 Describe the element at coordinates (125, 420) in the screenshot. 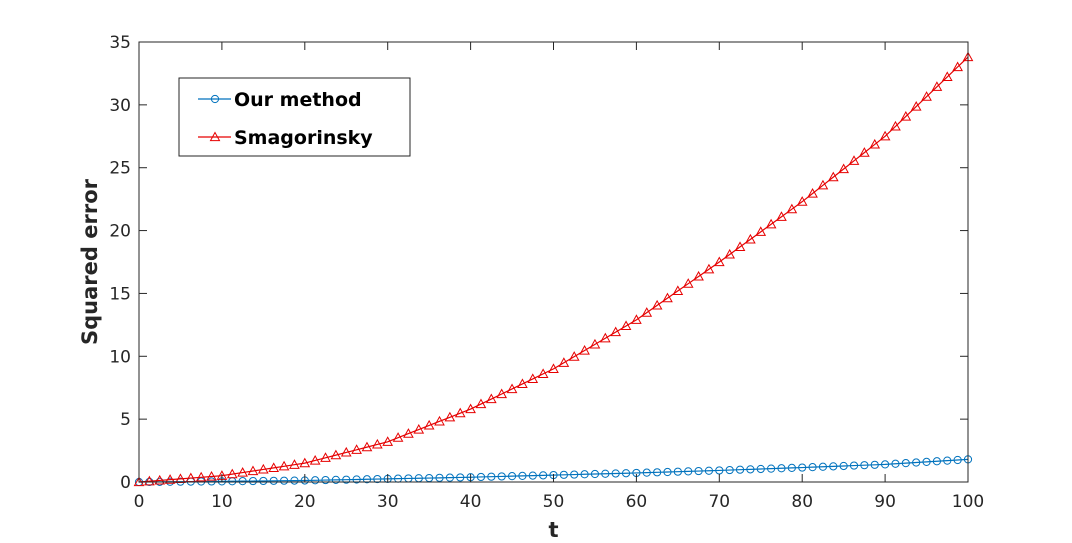

I see `y-tick-label: 5` at that location.